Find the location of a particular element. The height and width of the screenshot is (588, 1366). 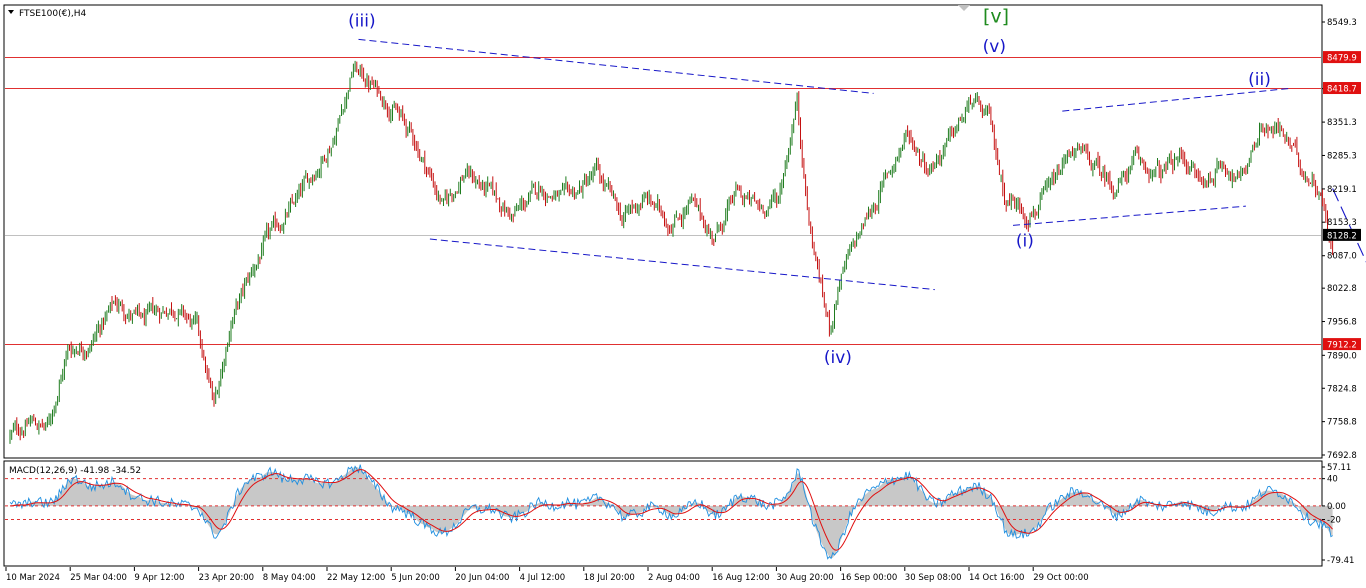

price-tick-label: 8549.3 is located at coordinates (1342, 23).